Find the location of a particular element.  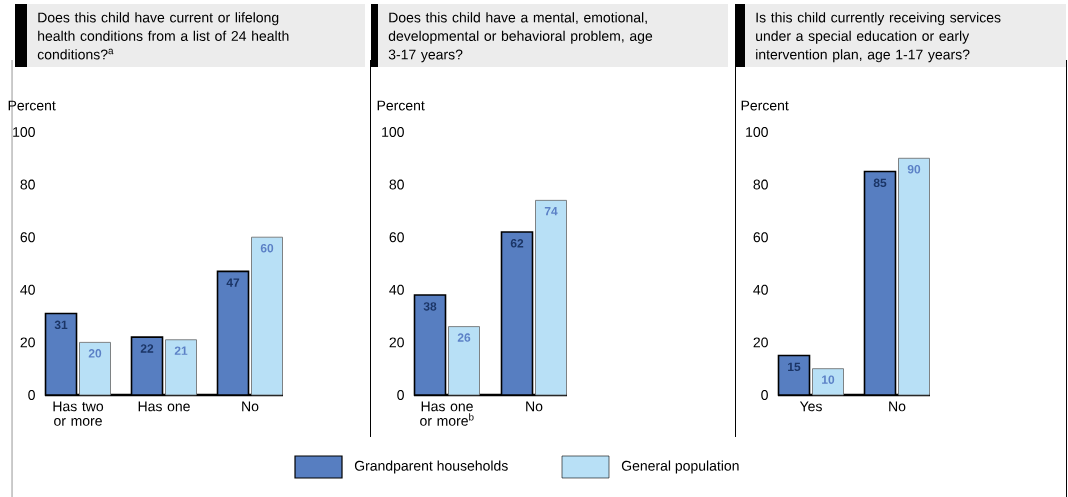

data-label: 90 is located at coordinates (914, 169).